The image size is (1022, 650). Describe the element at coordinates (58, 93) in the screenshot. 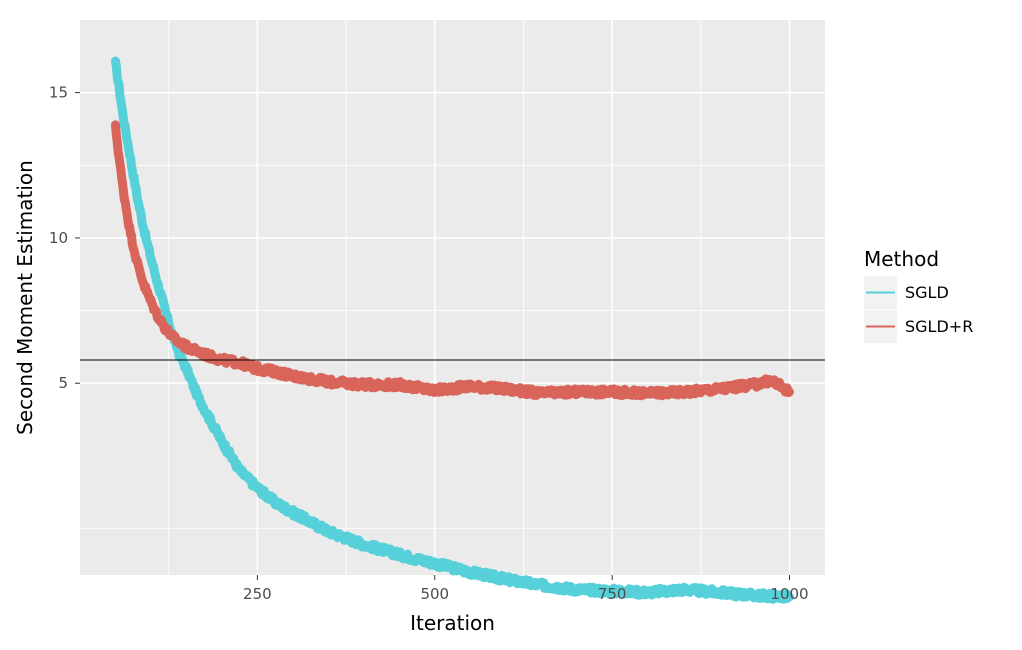

I see `y-tick-label: 15` at that location.